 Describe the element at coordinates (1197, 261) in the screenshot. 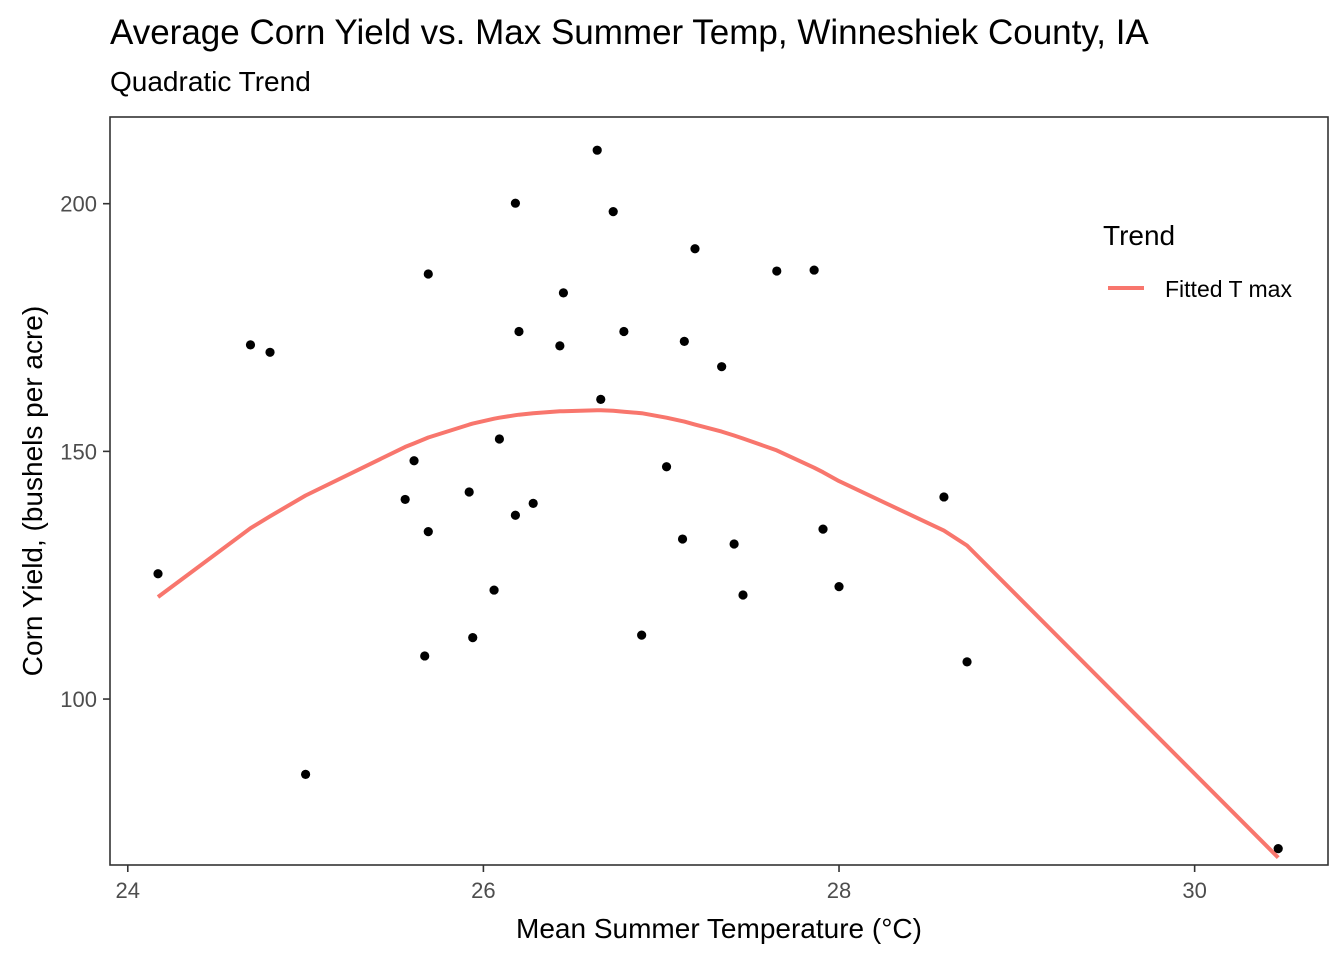

I see `legend: Trend Fitted T max` at that location.